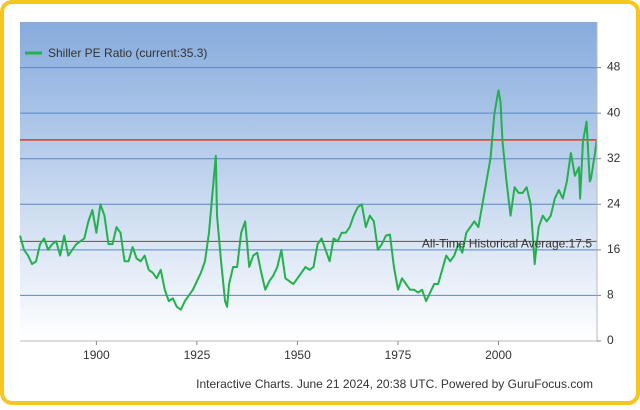  Describe the element at coordinates (610, 295) in the screenshot. I see `y-tick-label: 8` at that location.